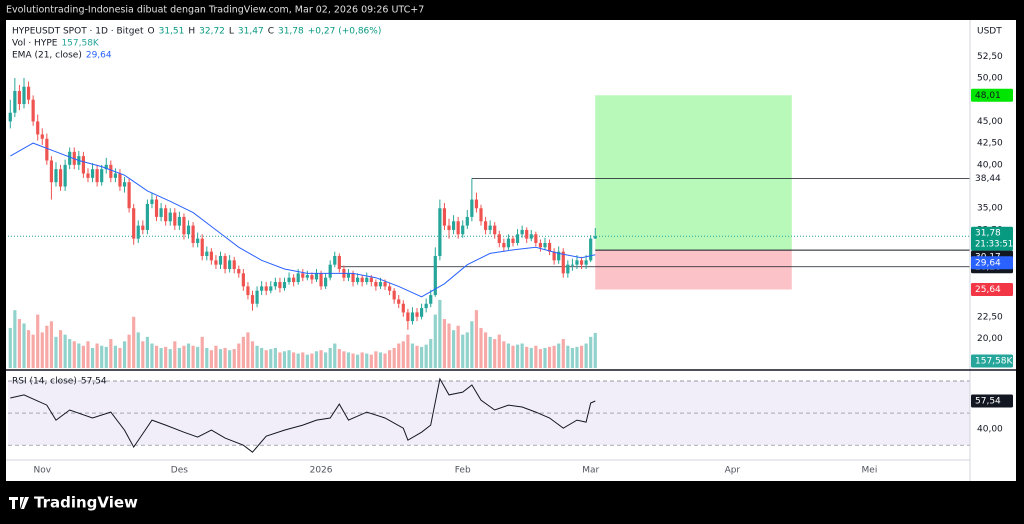 The image size is (1024, 524). What do you see at coordinates (988, 179) in the screenshot?
I see `level-badge: 38,44` at bounding box center [988, 179].